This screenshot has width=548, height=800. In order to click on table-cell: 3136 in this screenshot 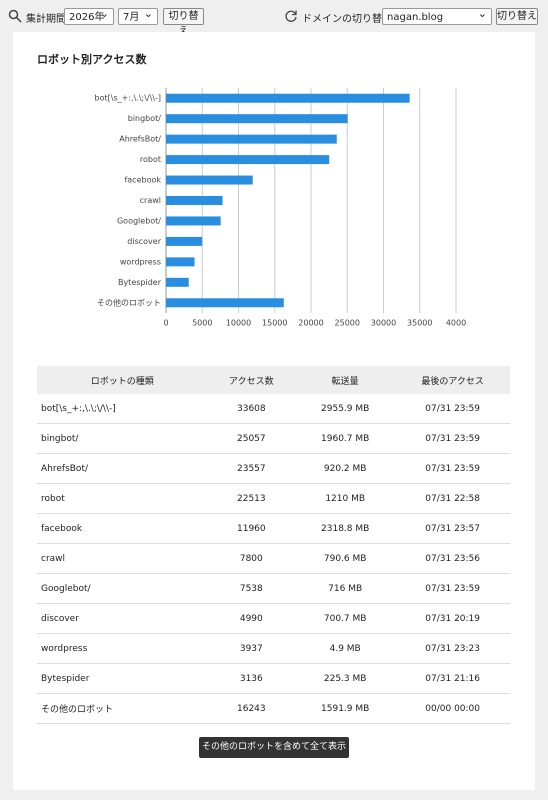, I will do `click(251, 678)`.